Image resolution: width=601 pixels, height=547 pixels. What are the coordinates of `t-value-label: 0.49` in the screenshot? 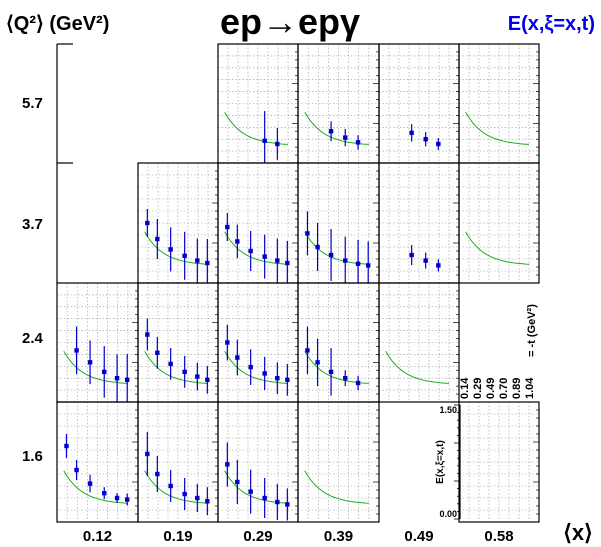 It's located at (491, 388).